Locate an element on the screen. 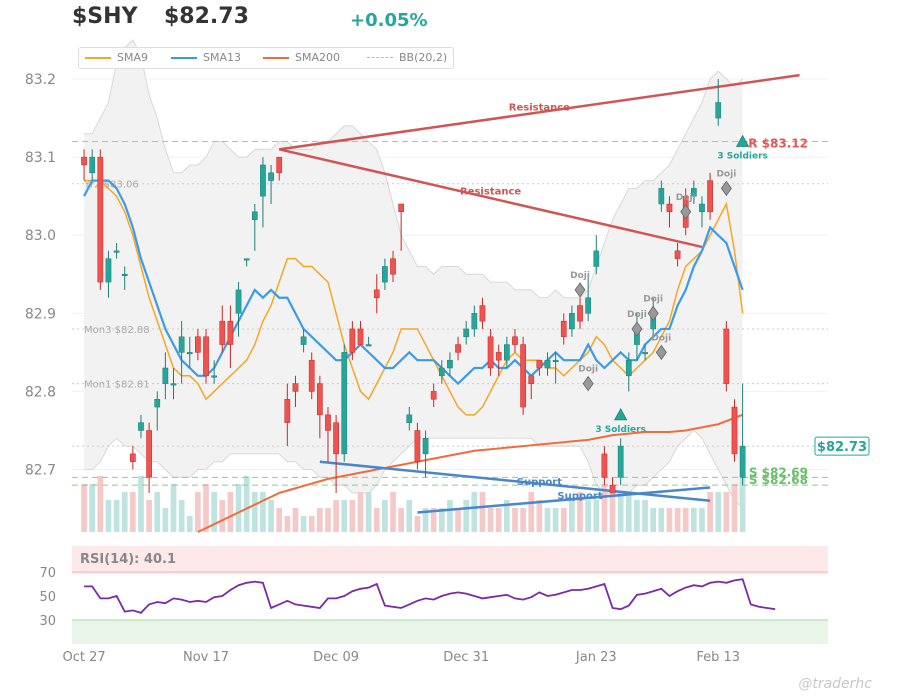 The width and height of the screenshot is (900, 700). y-tick-label: 82.7 is located at coordinates (40, 471).